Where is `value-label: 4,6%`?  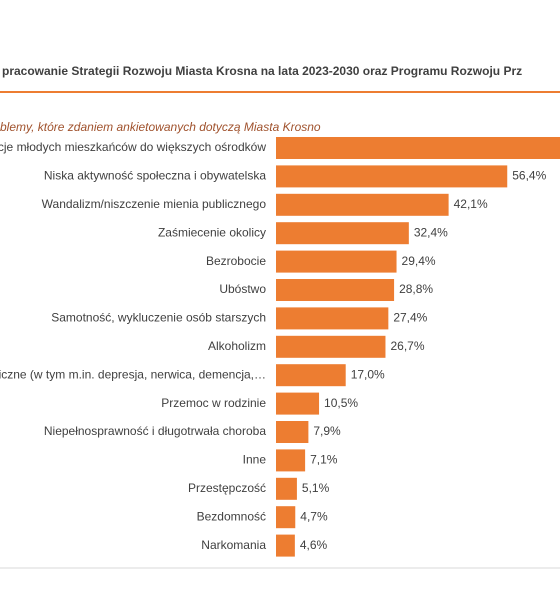
value-label: 4,6% is located at coordinates (314, 545).